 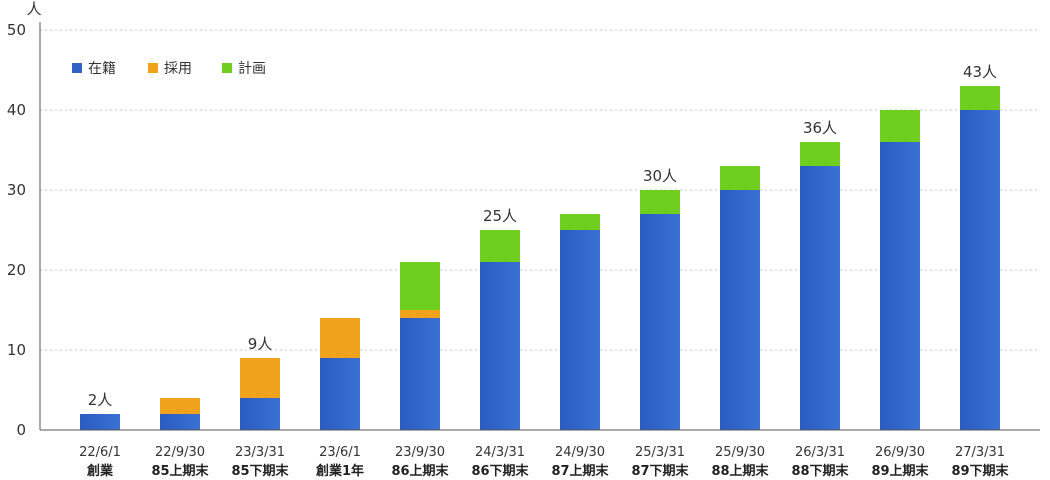 I want to click on x-tick-date: 23/6/1, so click(x=340, y=452).